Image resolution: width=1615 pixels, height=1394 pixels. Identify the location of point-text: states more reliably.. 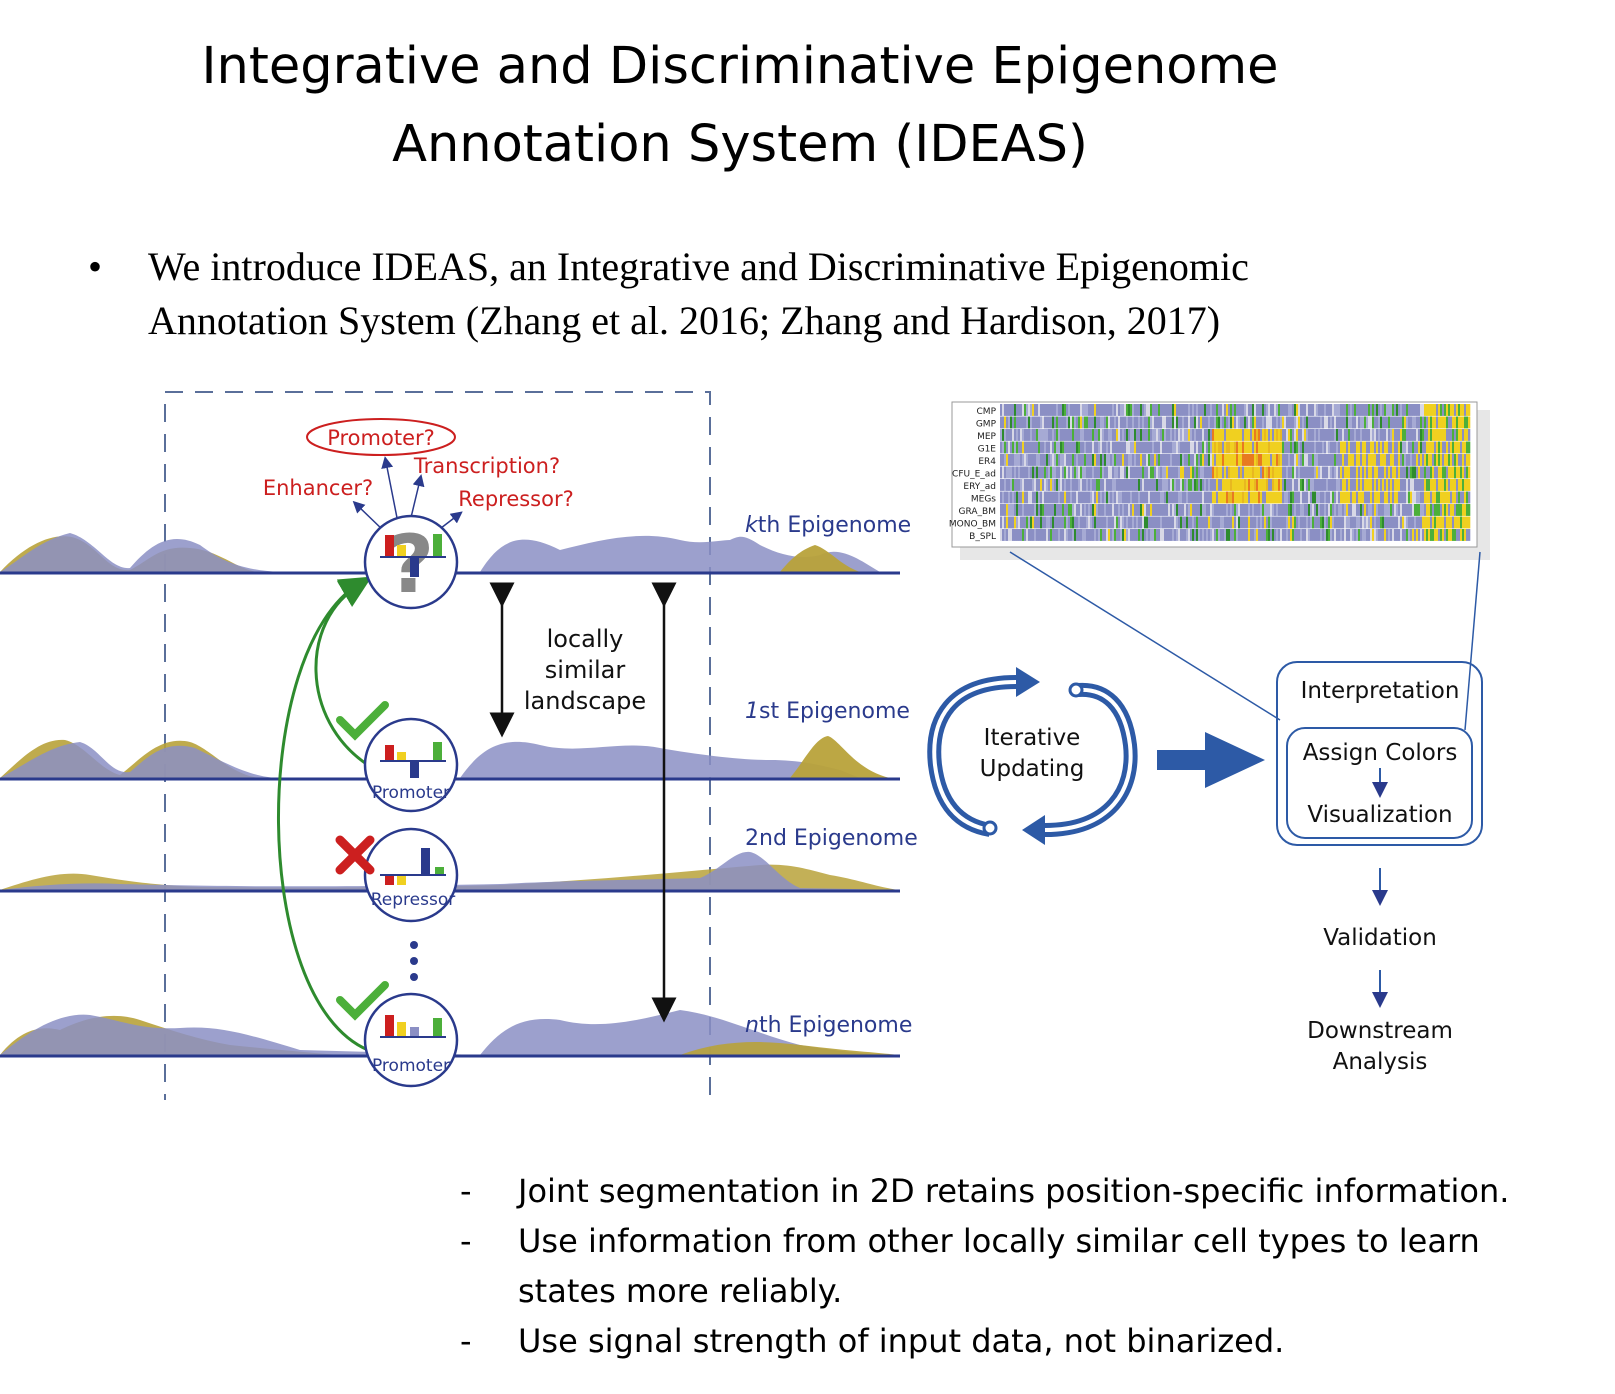
(680, 1291).